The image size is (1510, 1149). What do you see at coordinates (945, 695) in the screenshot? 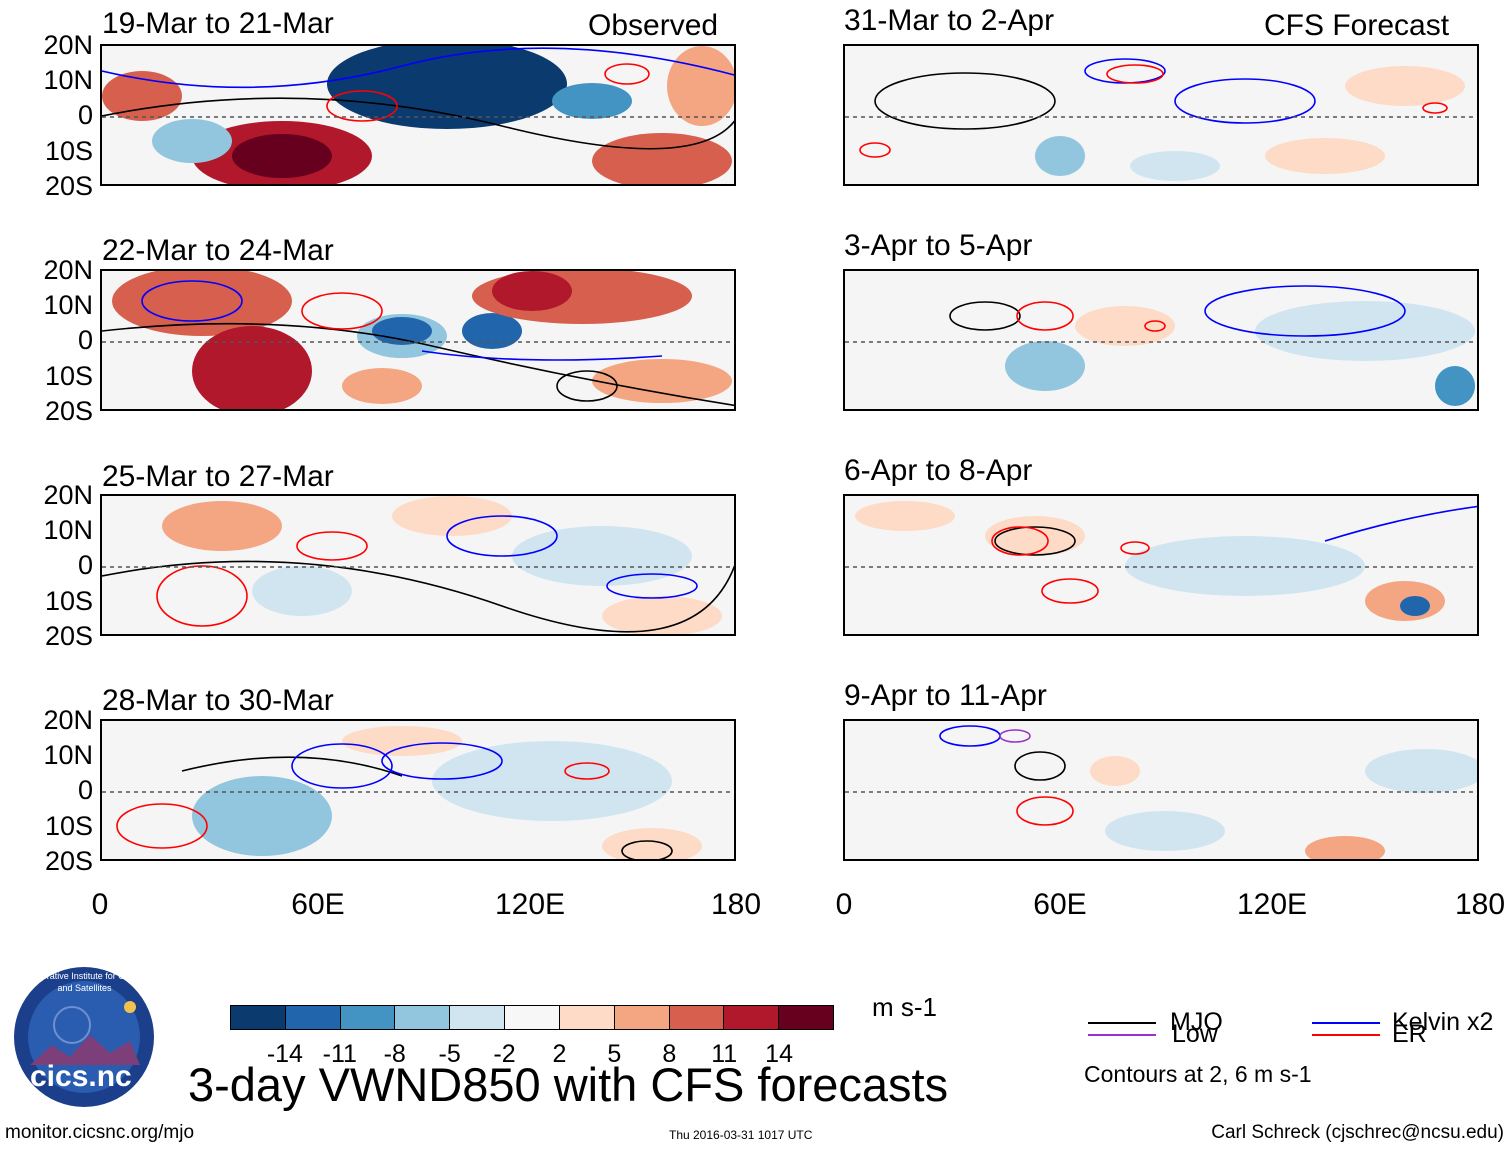
I see `panel-8-title: 9-Apr to 11-Apr` at bounding box center [945, 695].